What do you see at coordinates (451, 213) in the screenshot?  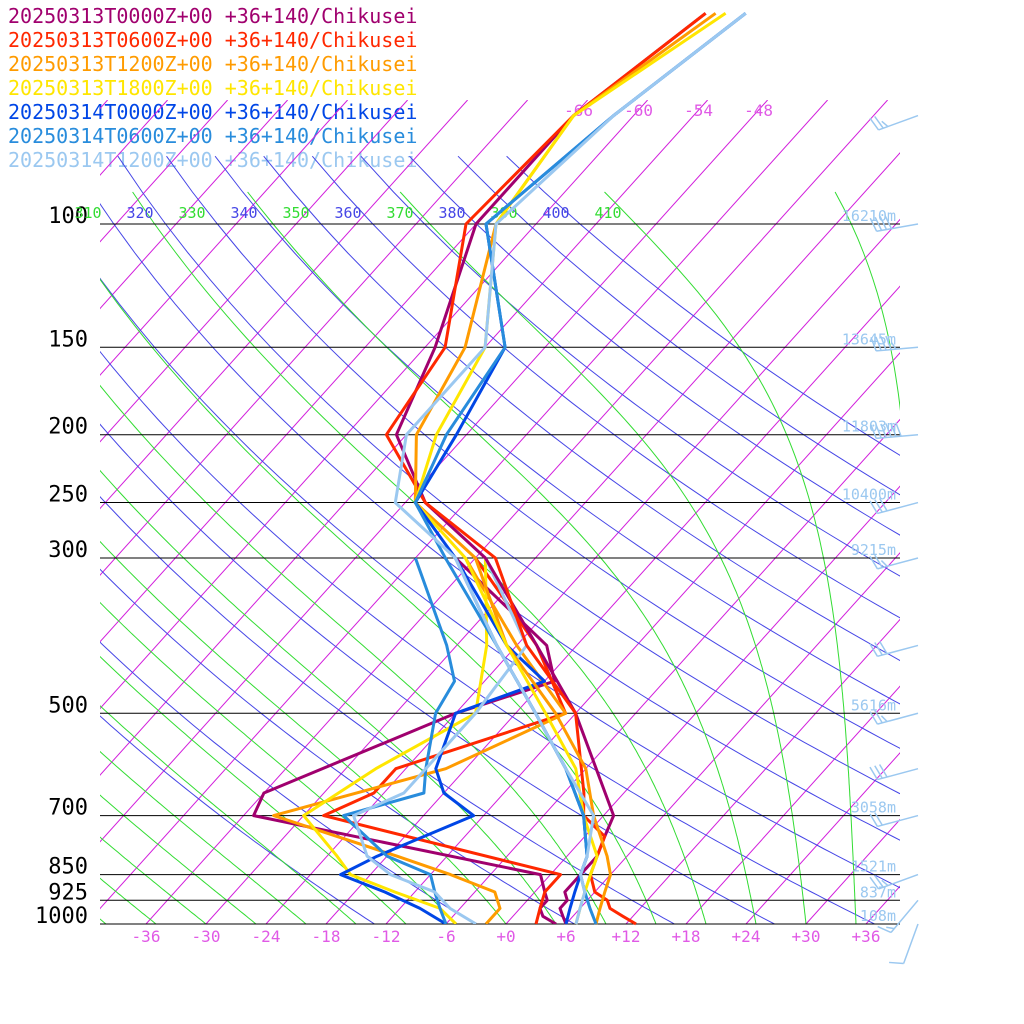 I see `theta-label: 380` at bounding box center [451, 213].